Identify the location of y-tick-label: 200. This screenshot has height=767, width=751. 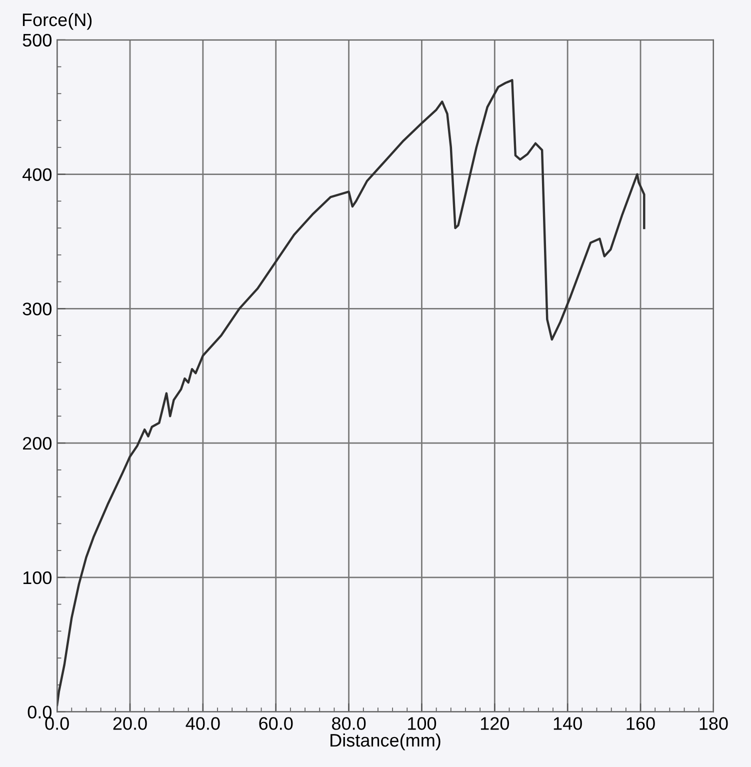
(37, 443).